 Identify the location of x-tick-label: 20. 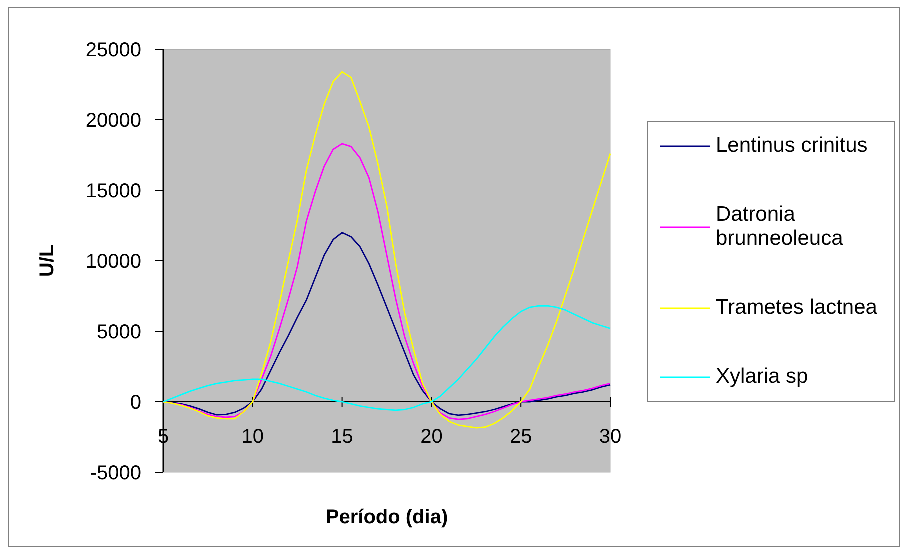
(431, 437).